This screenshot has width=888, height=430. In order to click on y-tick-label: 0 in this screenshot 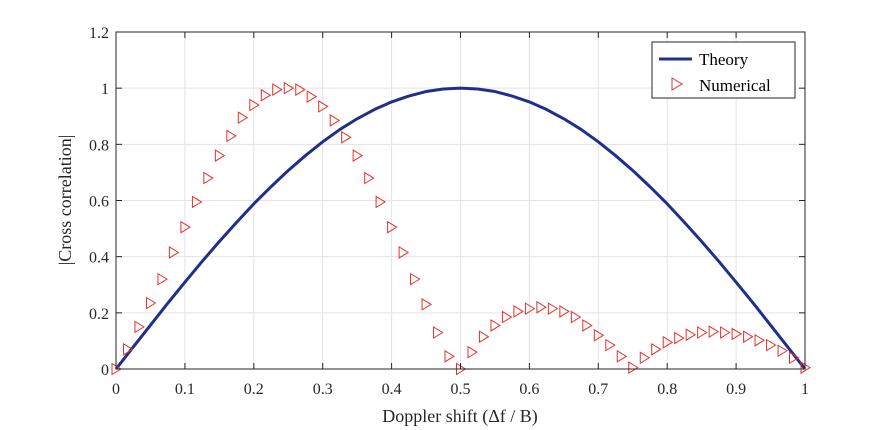, I will do `click(105, 370)`.